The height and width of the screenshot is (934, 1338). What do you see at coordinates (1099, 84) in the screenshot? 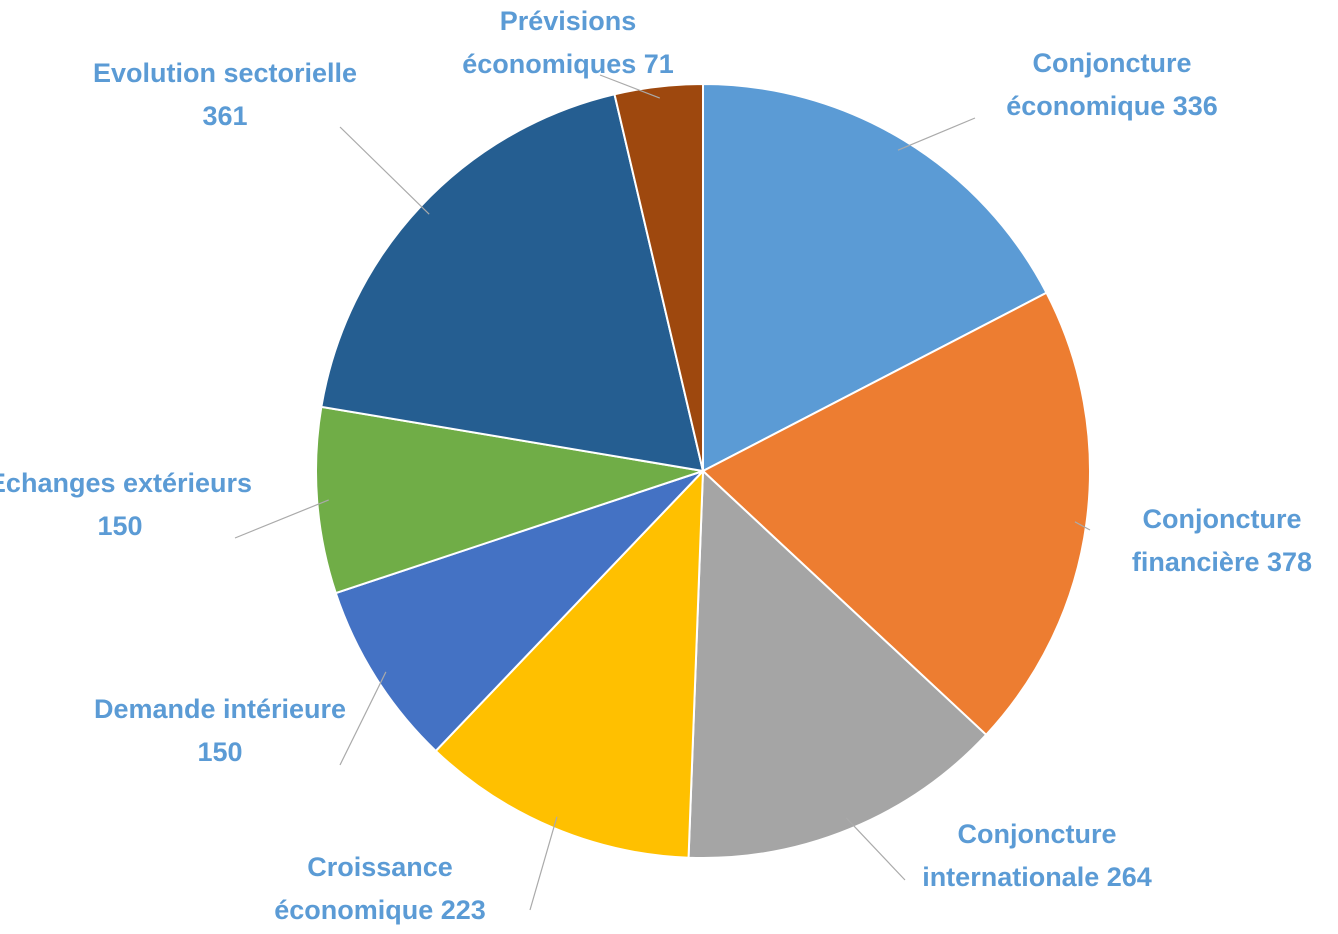
I see `label-text: Conjoncture économique` at bounding box center [1099, 84].